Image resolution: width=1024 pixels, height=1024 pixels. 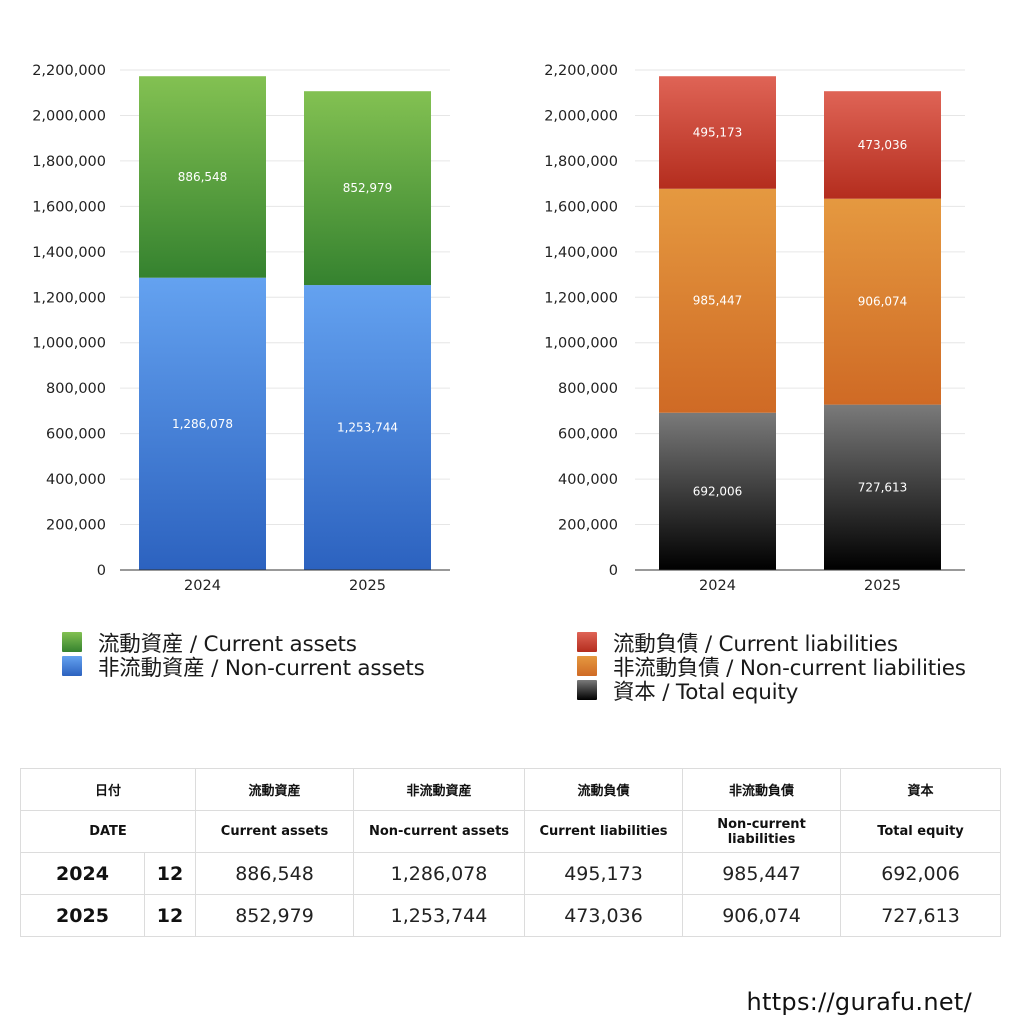 I want to click on header-non-current-assets-jp: 非流動資産, so click(x=439, y=789).